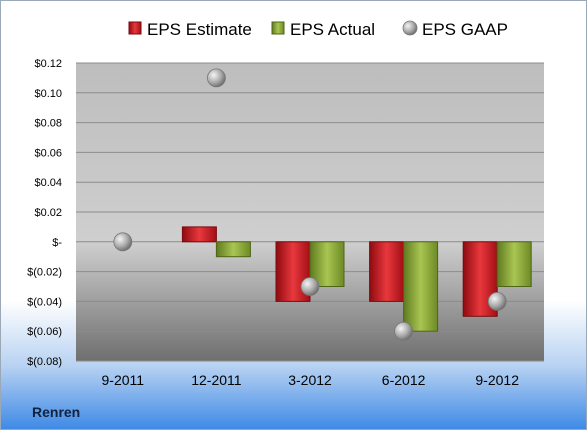 The width and height of the screenshot is (587, 430). What do you see at coordinates (44, 362) in the screenshot?
I see `y-tick-label: $(0.08)` at bounding box center [44, 362].